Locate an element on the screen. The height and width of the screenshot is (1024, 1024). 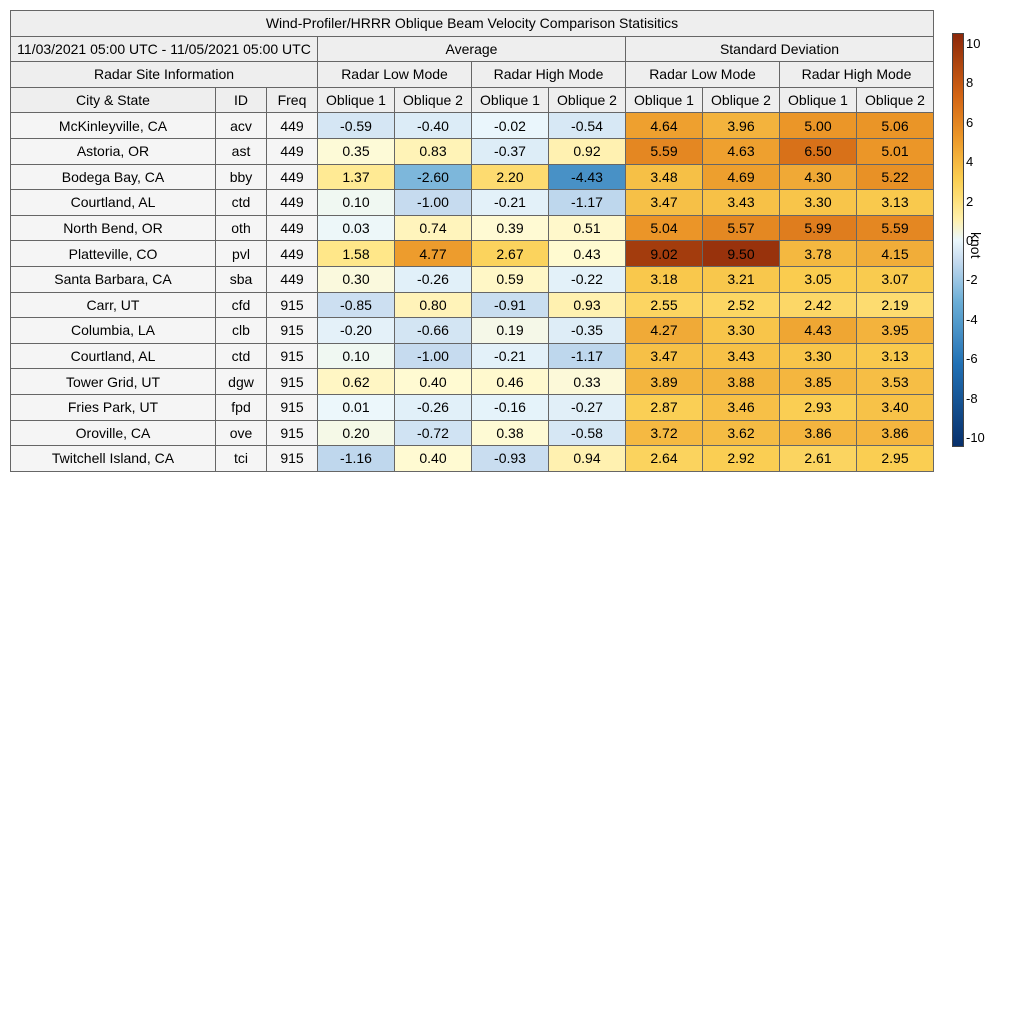
site-name-cell: North Bend, OR is located at coordinates (113, 228).